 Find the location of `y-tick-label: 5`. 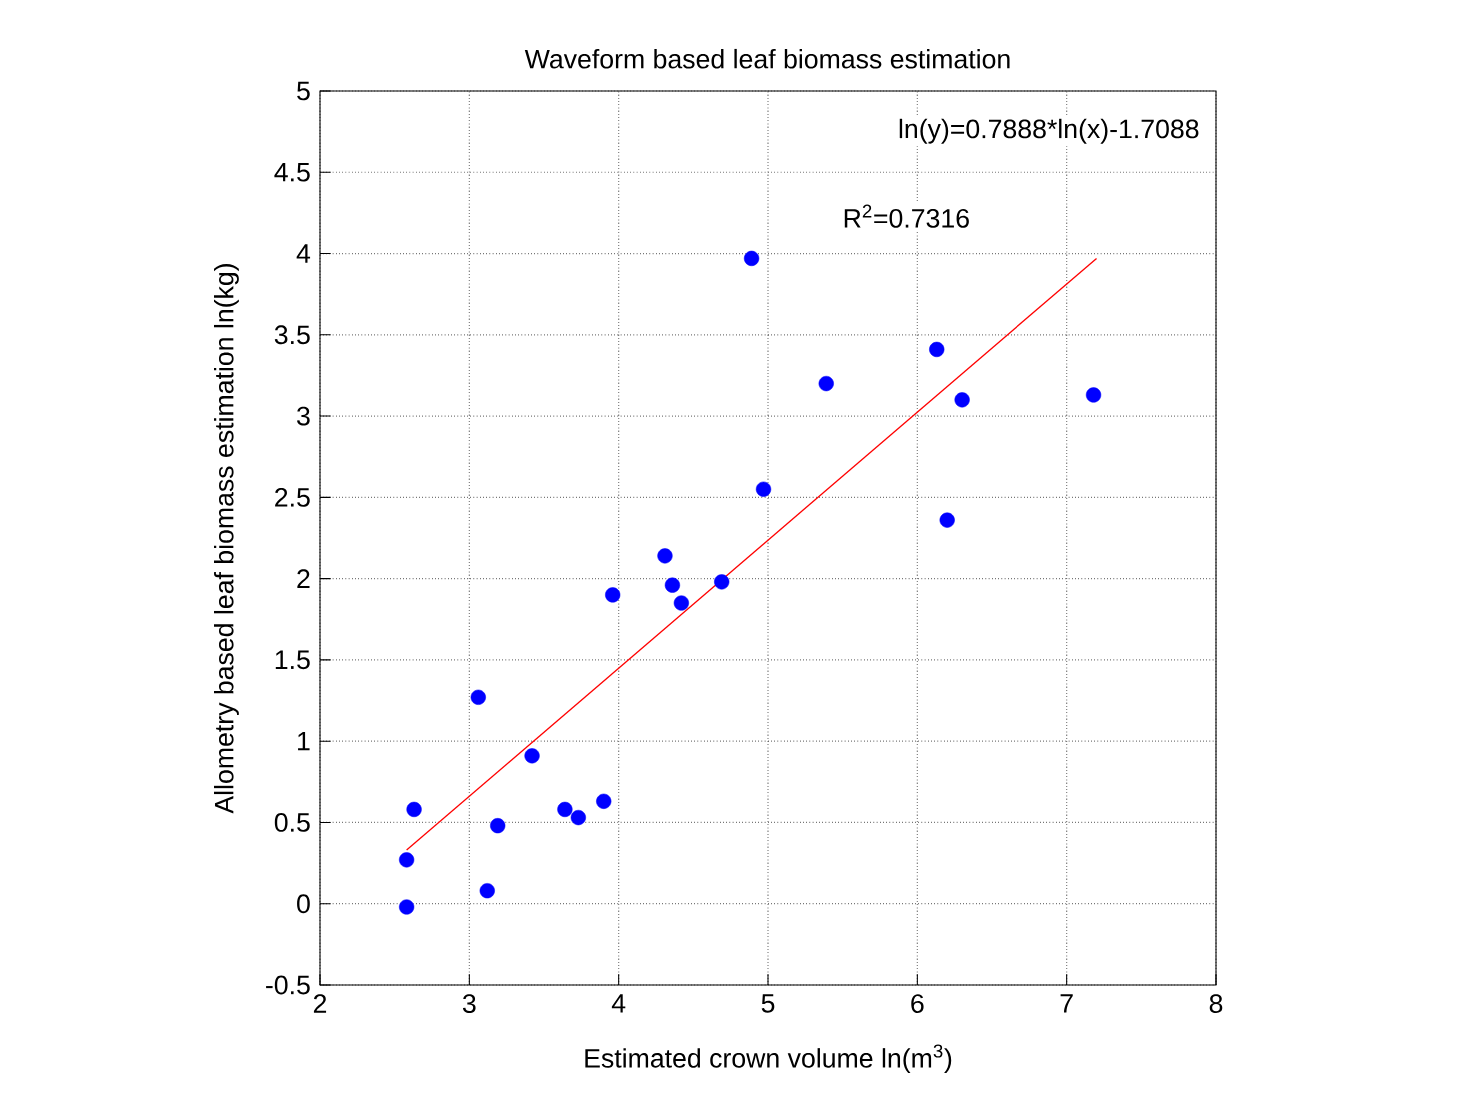

y-tick-label: 5 is located at coordinates (303, 91).